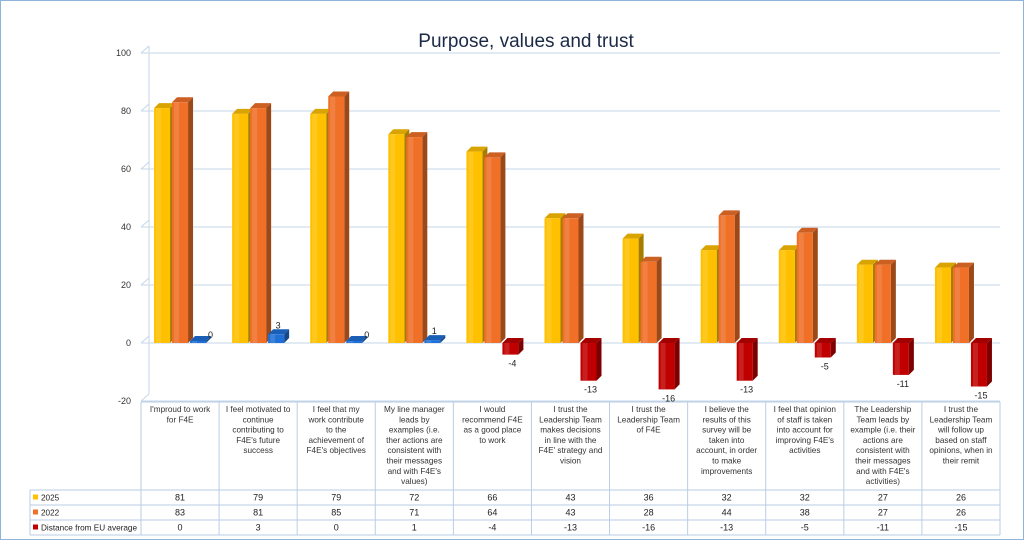 Image resolution: width=1024 pixels, height=540 pixels. I want to click on table-cell: -15, so click(960, 528).